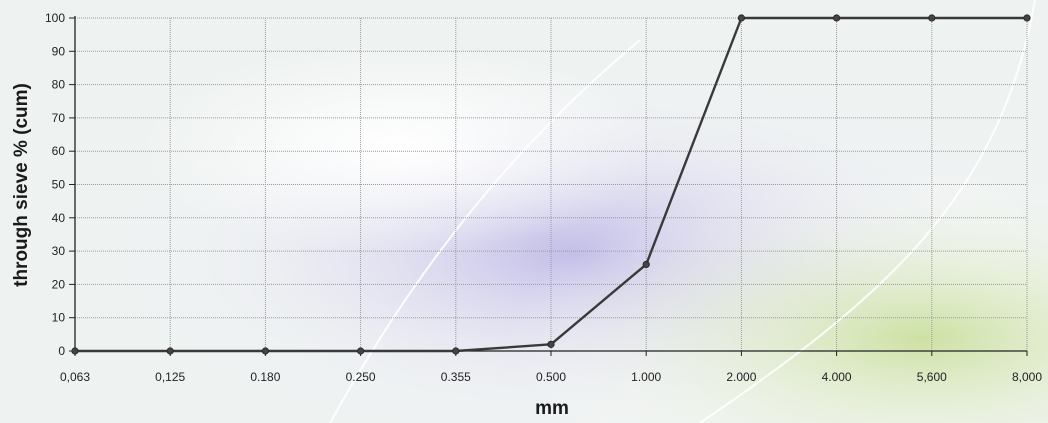 The height and width of the screenshot is (423, 1048). I want to click on y-axis-title: through sieve % (cum), so click(21, 185).